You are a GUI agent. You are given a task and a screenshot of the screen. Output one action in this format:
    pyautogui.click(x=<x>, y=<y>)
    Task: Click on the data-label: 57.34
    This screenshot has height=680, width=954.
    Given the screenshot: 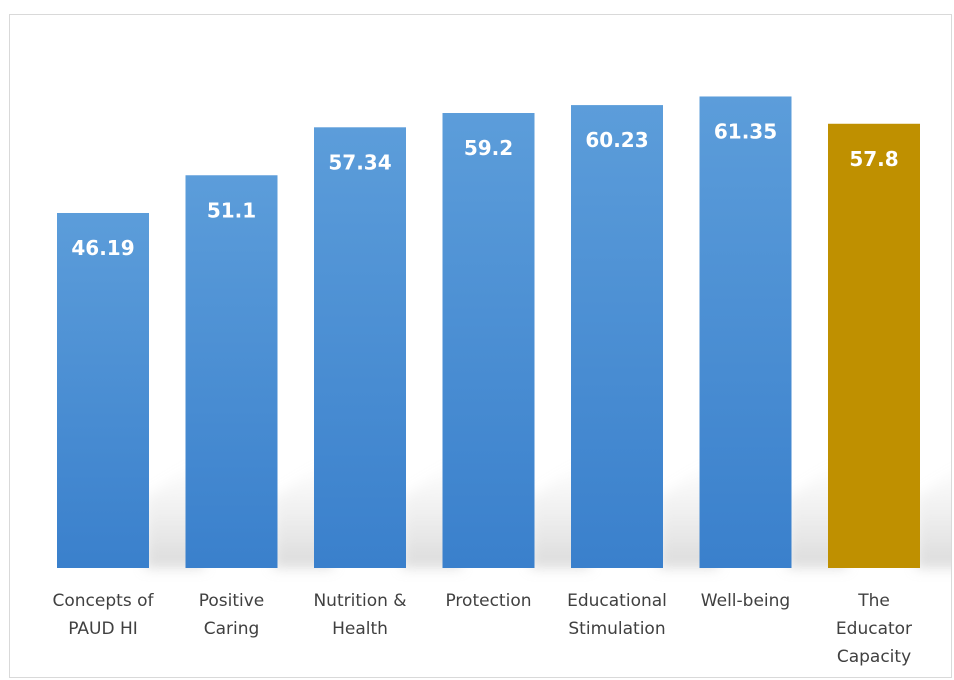 What is the action you would take?
    pyautogui.click(x=359, y=162)
    